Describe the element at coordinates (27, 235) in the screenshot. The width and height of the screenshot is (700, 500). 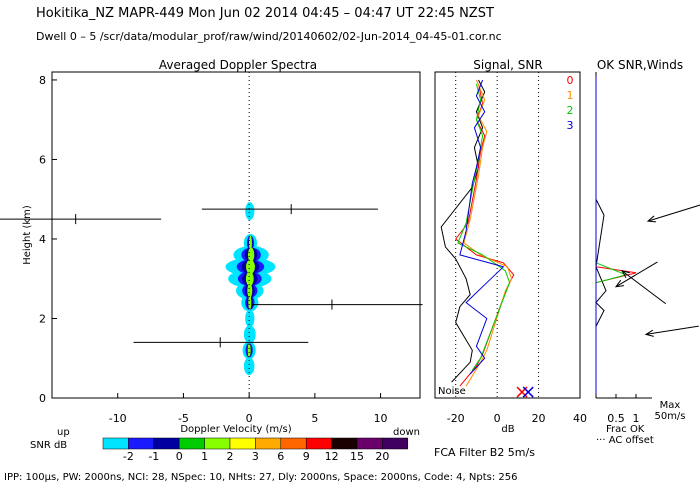
I see `height-axis-label: Height (km)` at that location.